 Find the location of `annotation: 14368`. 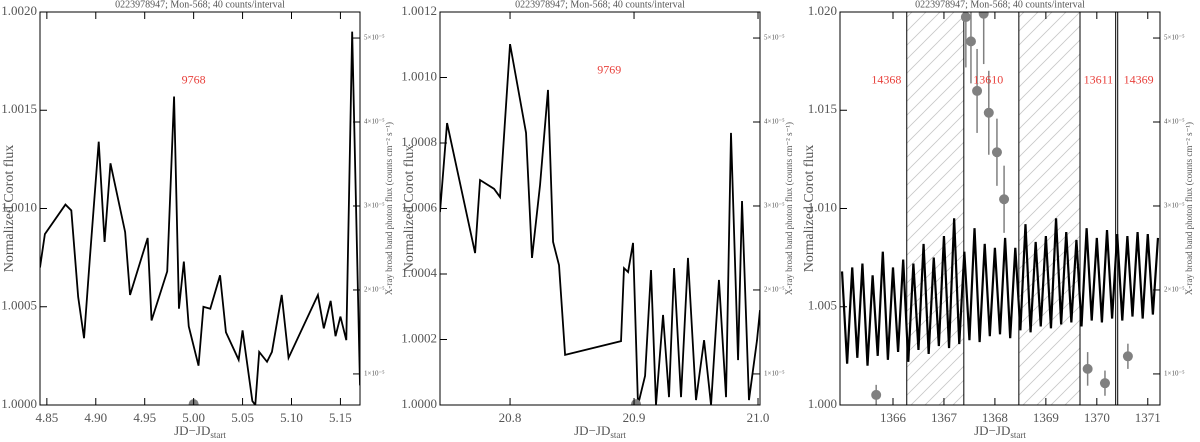

annotation: 14368 is located at coordinates (886, 80).